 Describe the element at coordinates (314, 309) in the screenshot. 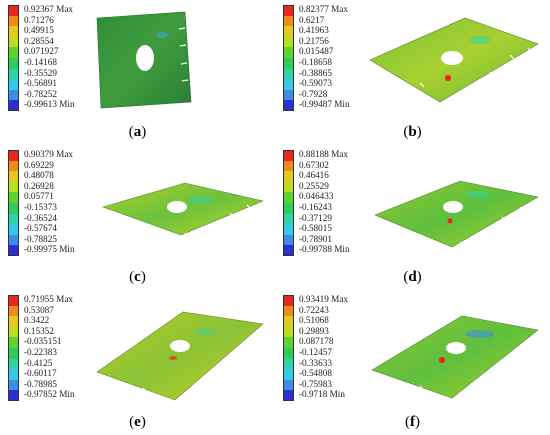

I see `legend-value: 0.72243` at that location.